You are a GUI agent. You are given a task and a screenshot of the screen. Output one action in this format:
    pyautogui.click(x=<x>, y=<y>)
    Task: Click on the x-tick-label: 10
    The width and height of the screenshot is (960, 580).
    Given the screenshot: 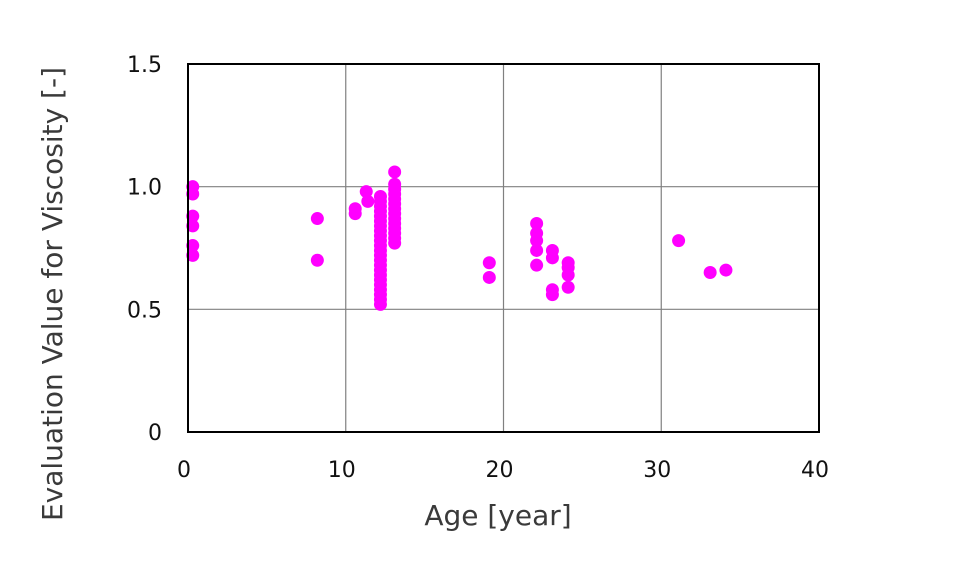 What is the action you would take?
    pyautogui.click(x=342, y=470)
    